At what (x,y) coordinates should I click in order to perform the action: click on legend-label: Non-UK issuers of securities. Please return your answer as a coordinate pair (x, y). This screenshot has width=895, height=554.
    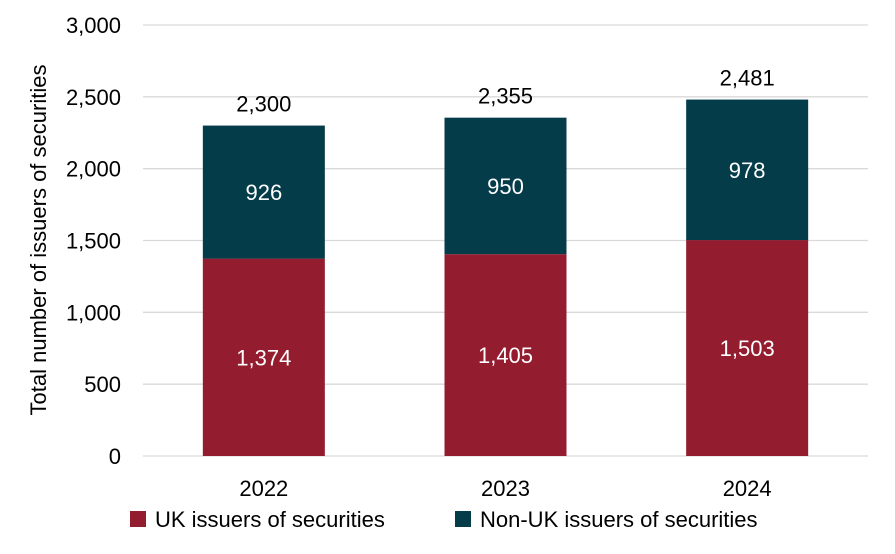
    Looking at the image, I should click on (619, 519).